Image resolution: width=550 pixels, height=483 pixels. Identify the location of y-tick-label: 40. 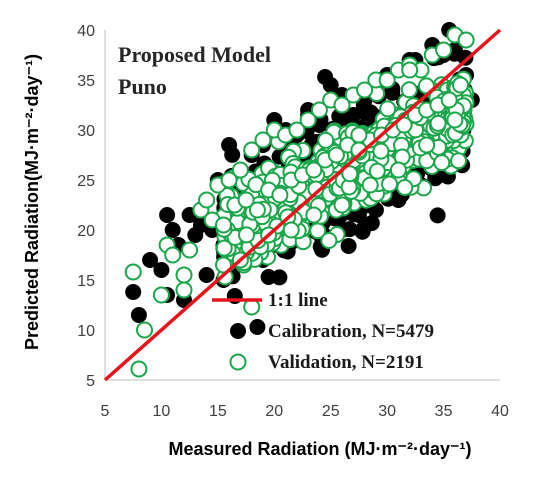
(86, 31).